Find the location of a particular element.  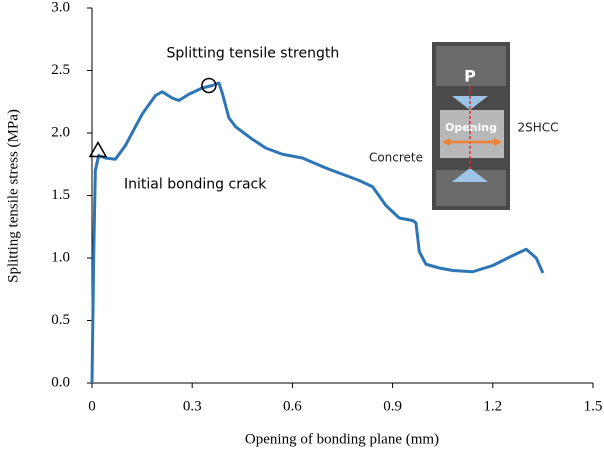

inset-label: Concrete is located at coordinates (396, 158).